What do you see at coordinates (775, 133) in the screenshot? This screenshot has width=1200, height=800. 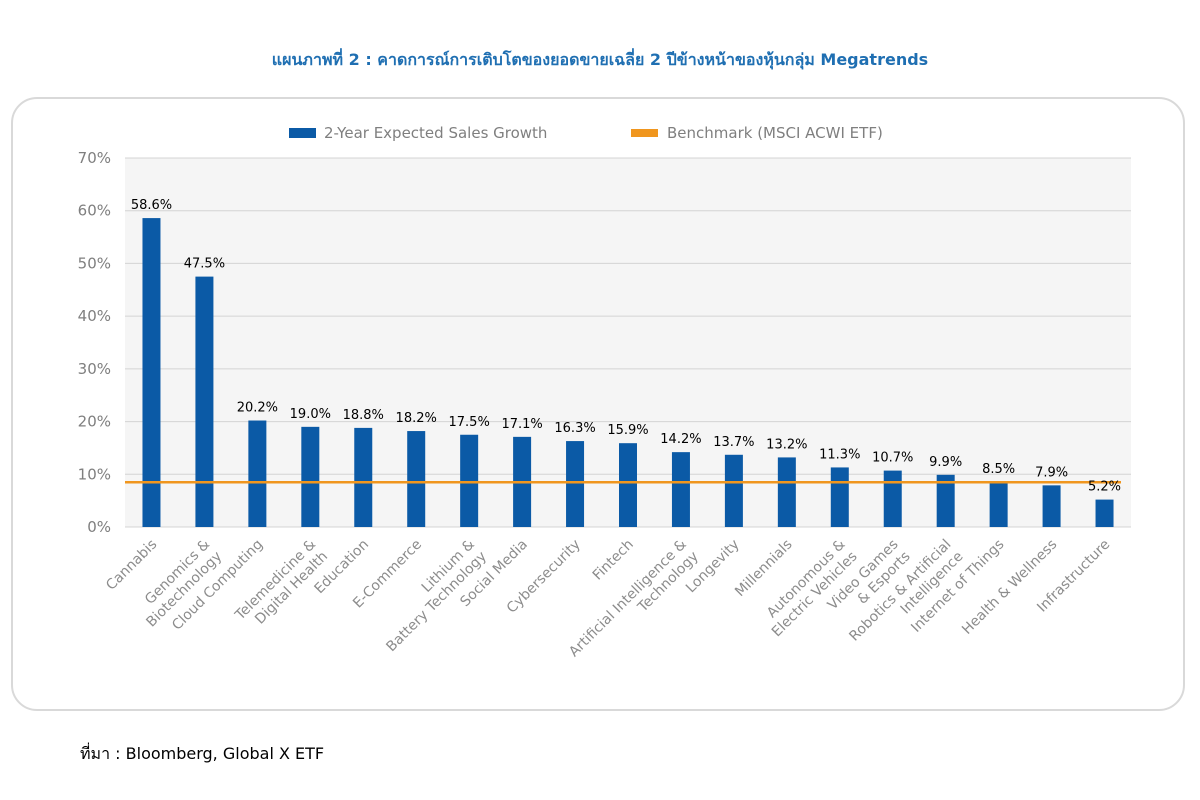 I see `legend-label-benchmark: Benchmark (MSCI ACWI ETF)` at bounding box center [775, 133].